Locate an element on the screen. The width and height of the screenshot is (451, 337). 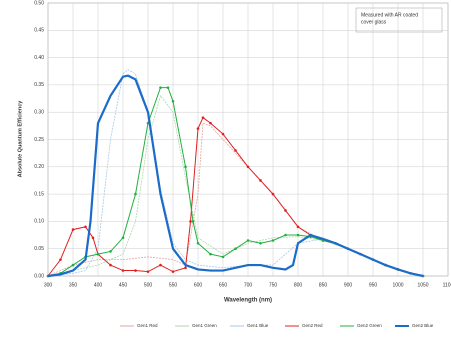
y-tick-label: 0.35 is located at coordinates (39, 85).